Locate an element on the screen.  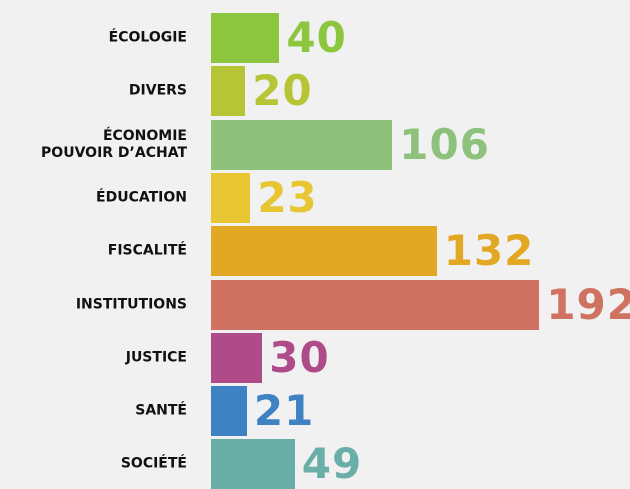
value-label: 21 is located at coordinates (284, 411).